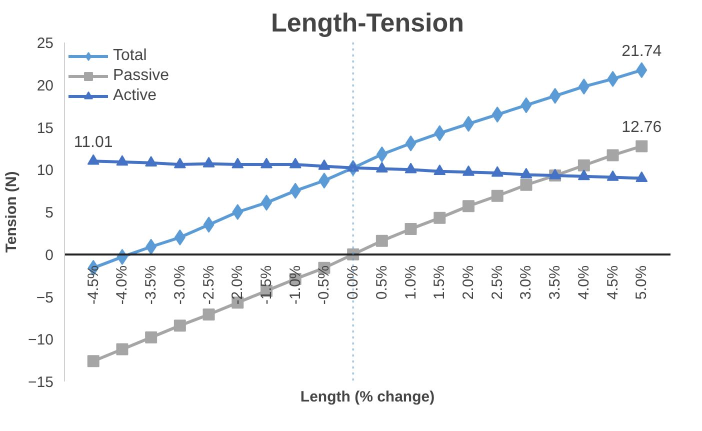 The height and width of the screenshot is (431, 702). I want to click on y-axis-title: Tension (N), so click(11, 212).